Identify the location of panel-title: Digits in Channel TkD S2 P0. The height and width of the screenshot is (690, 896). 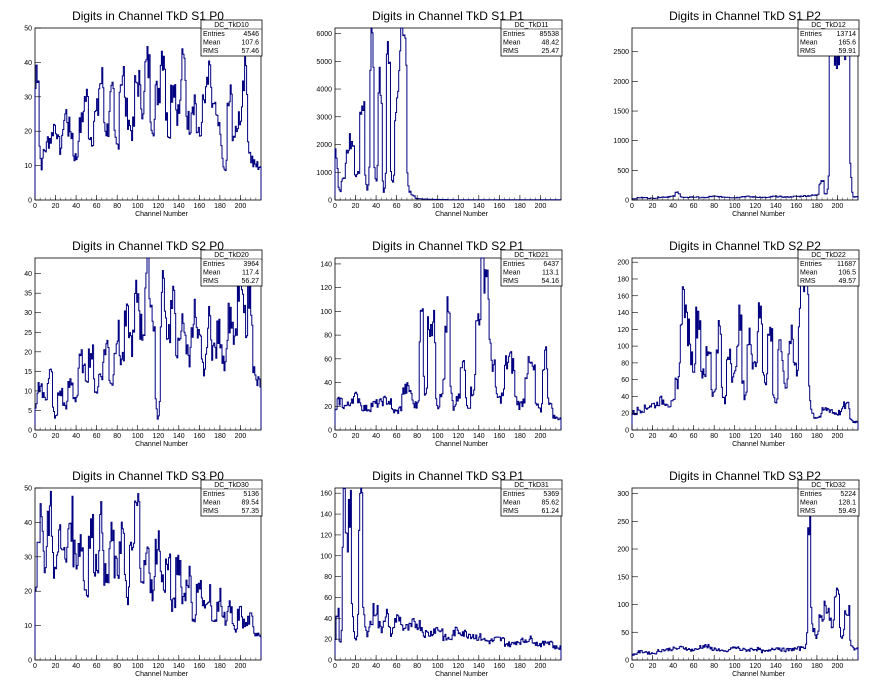
(148, 246).